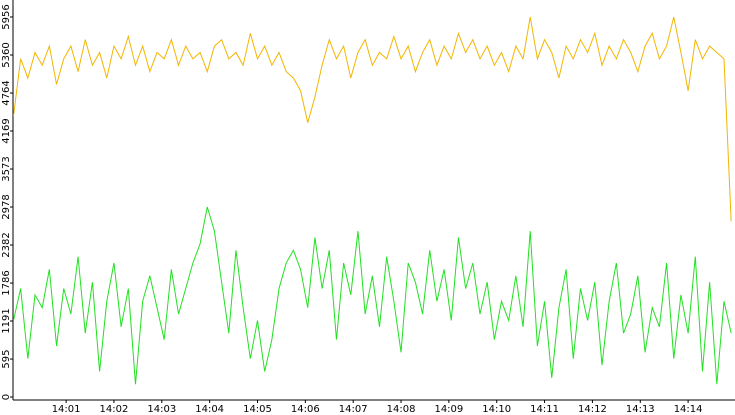 The image size is (735, 415). Describe the element at coordinates (496, 409) in the screenshot. I see `x-tick-label: 14:10` at that location.